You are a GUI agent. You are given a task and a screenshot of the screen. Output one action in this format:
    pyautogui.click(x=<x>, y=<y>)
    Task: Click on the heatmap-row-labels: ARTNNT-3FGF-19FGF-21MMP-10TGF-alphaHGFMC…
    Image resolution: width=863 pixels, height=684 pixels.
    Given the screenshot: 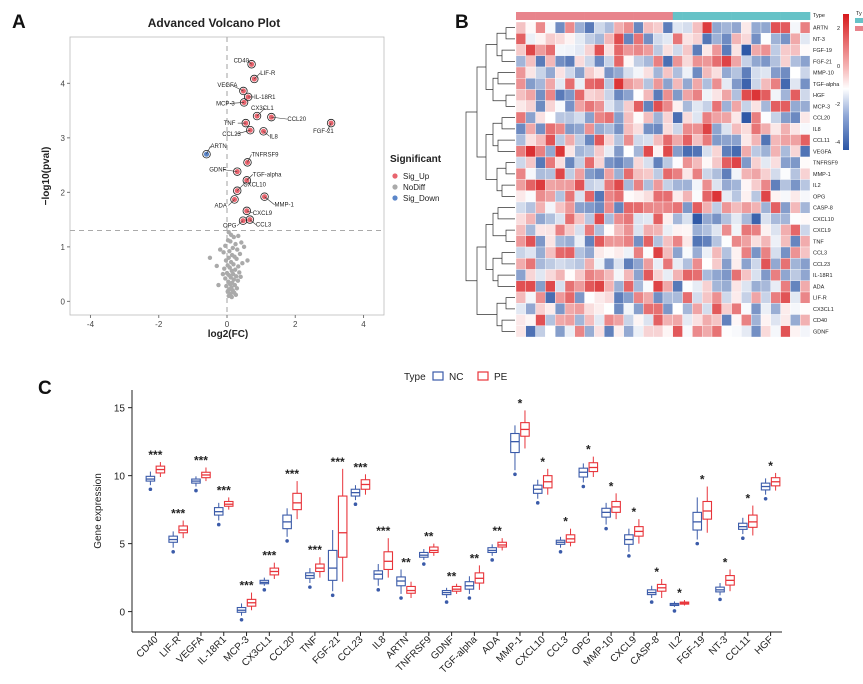 What is the action you would take?
    pyautogui.click(x=826, y=181)
    